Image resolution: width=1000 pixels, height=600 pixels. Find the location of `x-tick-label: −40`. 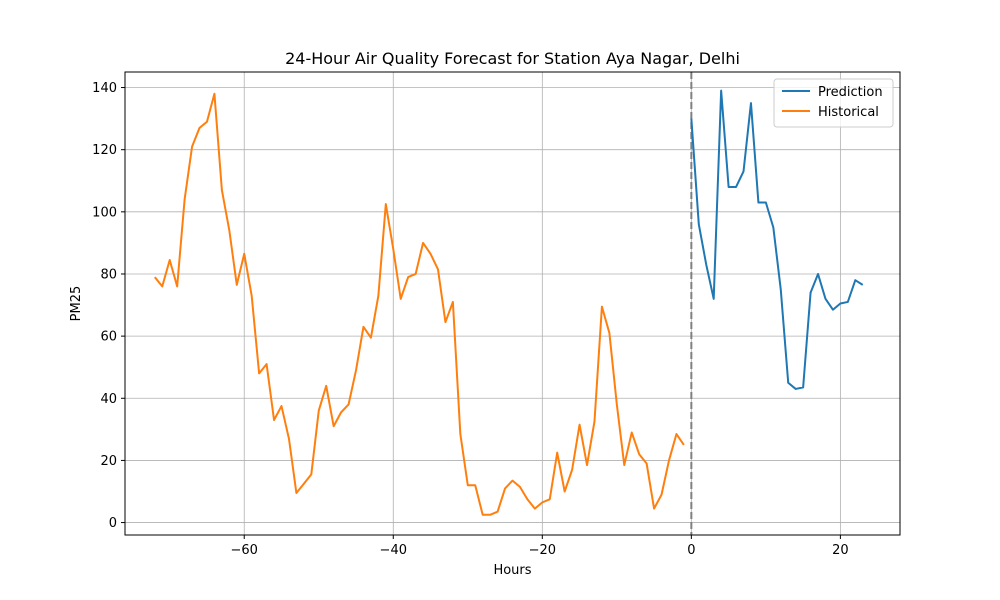

x-tick-label: −40 is located at coordinates (393, 550).